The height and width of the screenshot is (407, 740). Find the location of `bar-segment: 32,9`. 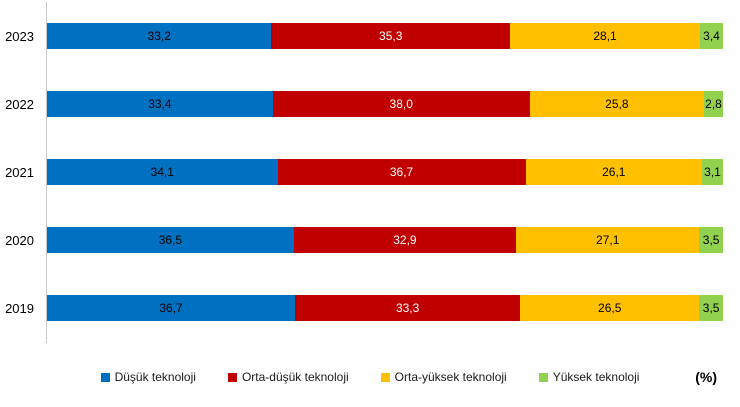

bar-segment: 32,9 is located at coordinates (405, 240).